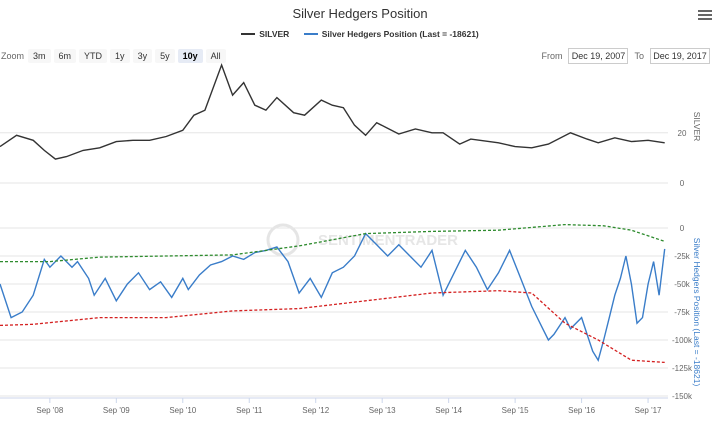 This screenshot has height=424, width=720. I want to click on x-tick-label-7: Sep '15, so click(515, 410).